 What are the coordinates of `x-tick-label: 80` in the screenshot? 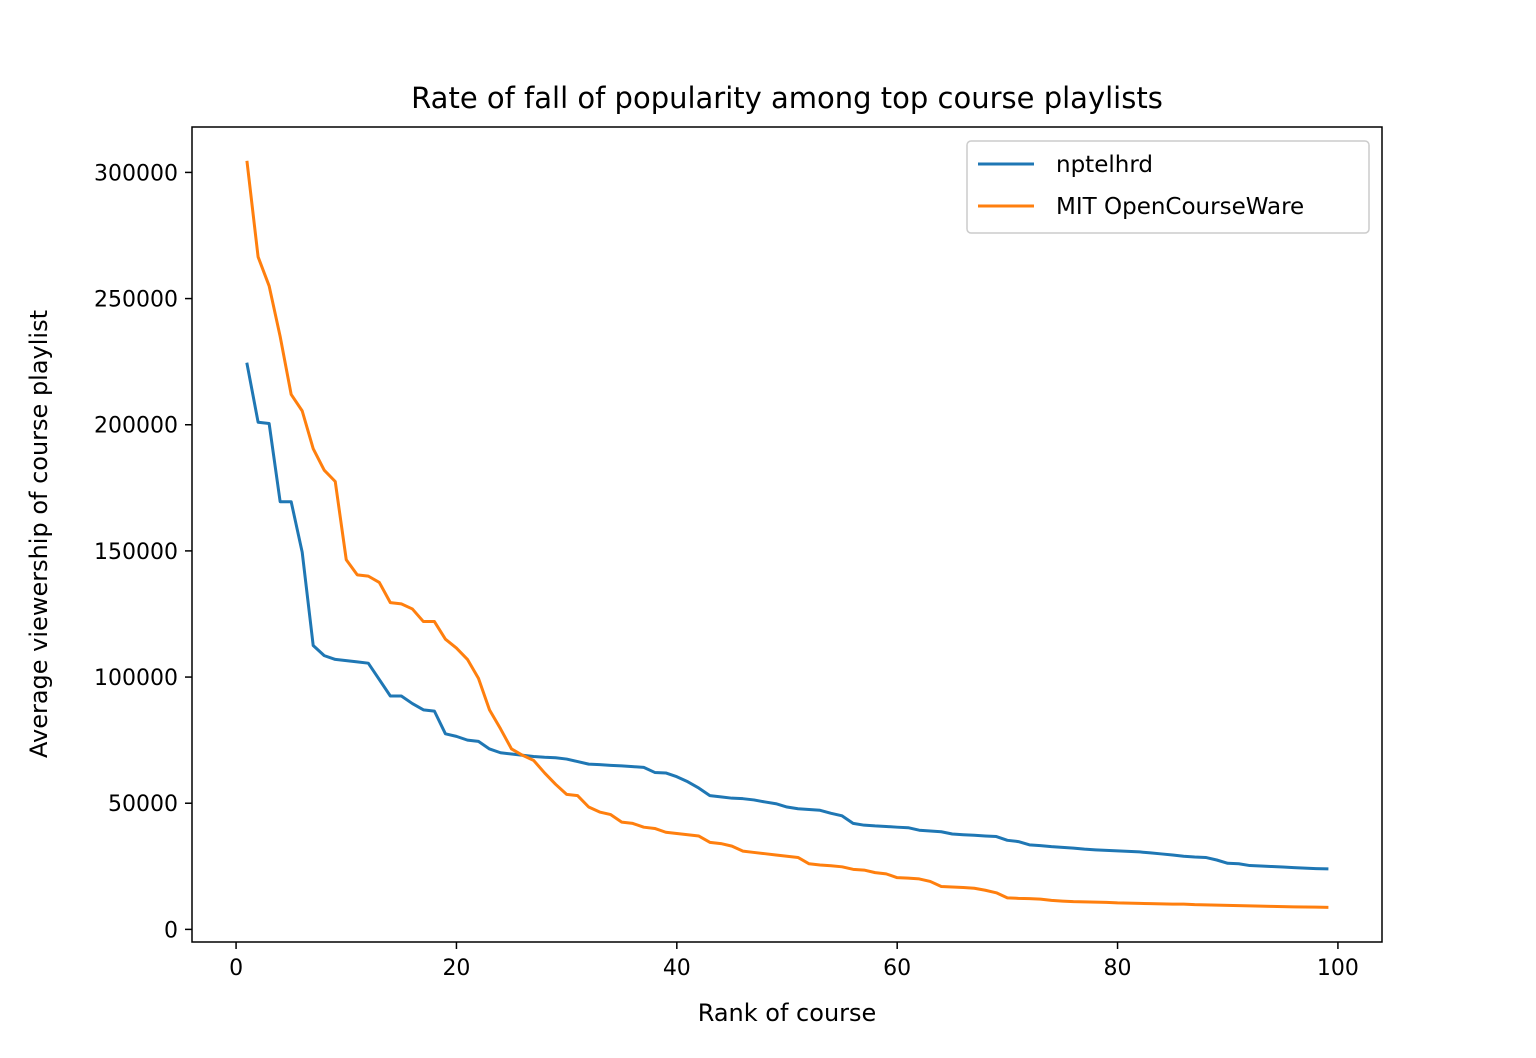 It's located at (1118, 968).